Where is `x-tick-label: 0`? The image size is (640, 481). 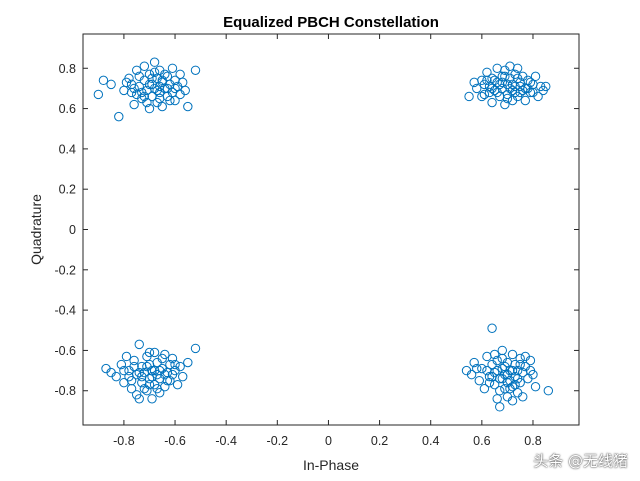
x-tick-label: 0 is located at coordinates (328, 441).